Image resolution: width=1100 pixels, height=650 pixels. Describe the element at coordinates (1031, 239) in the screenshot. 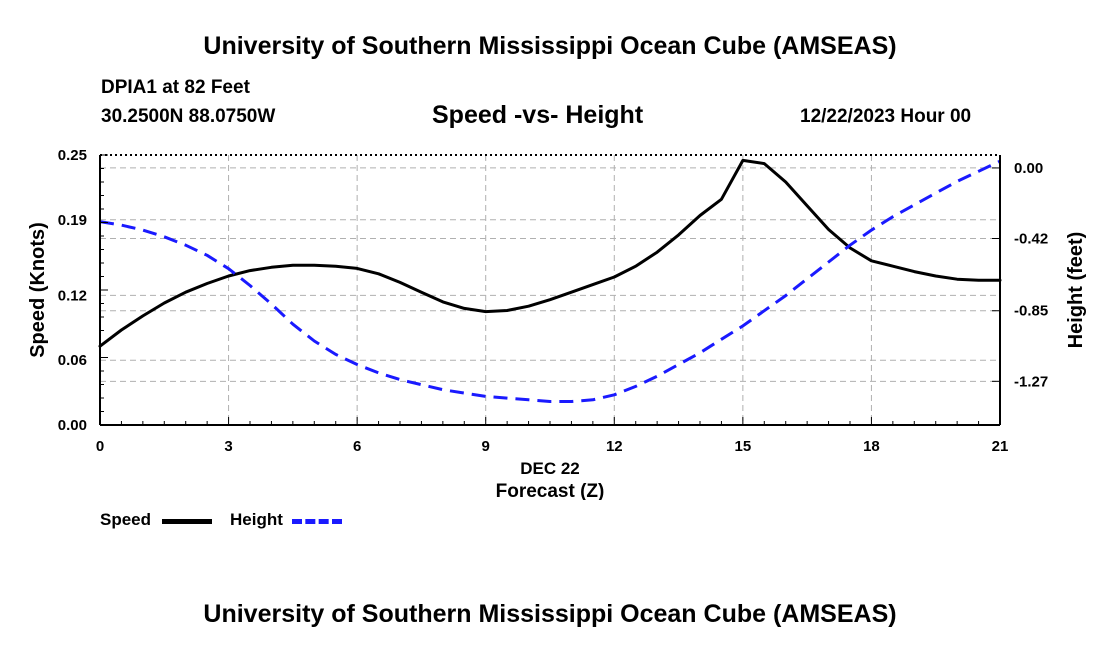

I see `y2-tick-label: -0.42` at that location.